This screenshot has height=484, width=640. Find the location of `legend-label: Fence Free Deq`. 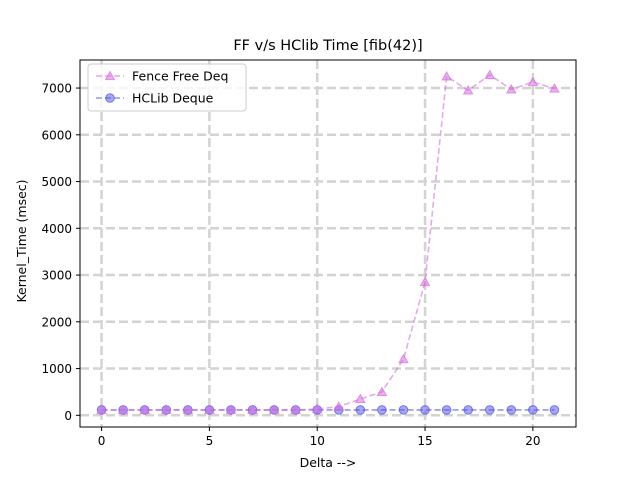

legend-label: Fence Free Deq is located at coordinates (180, 76).